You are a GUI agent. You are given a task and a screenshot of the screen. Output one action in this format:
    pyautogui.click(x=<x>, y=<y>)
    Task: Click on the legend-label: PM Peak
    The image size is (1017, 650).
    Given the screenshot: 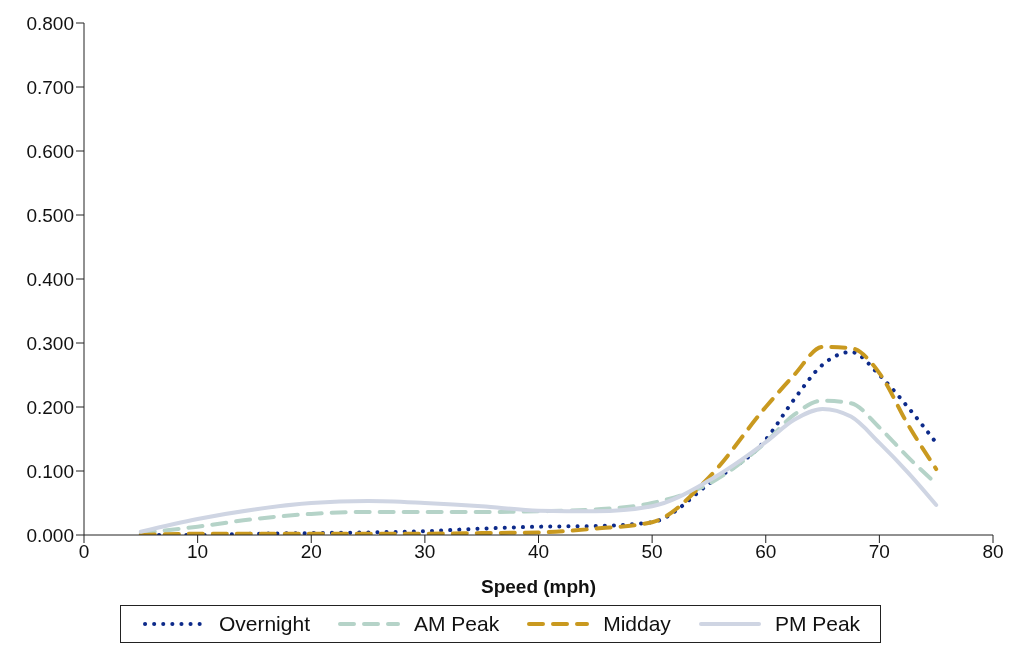 What is the action you would take?
    pyautogui.click(x=817, y=624)
    